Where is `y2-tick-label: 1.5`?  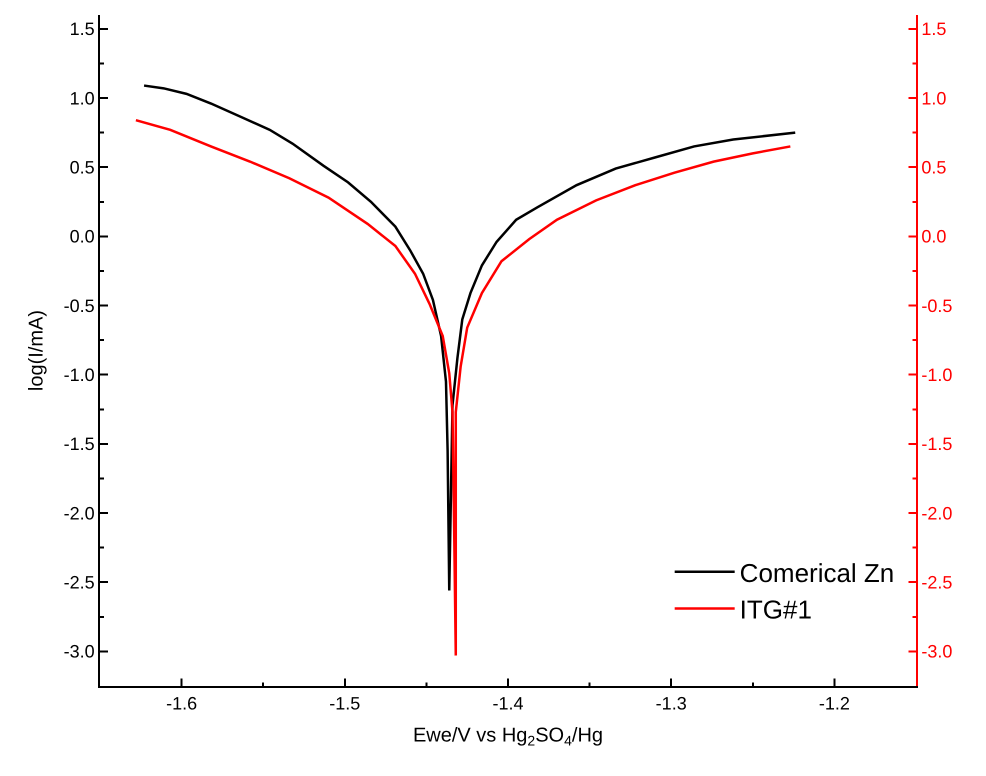
y2-tick-label: 1.5 is located at coordinates (933, 29).